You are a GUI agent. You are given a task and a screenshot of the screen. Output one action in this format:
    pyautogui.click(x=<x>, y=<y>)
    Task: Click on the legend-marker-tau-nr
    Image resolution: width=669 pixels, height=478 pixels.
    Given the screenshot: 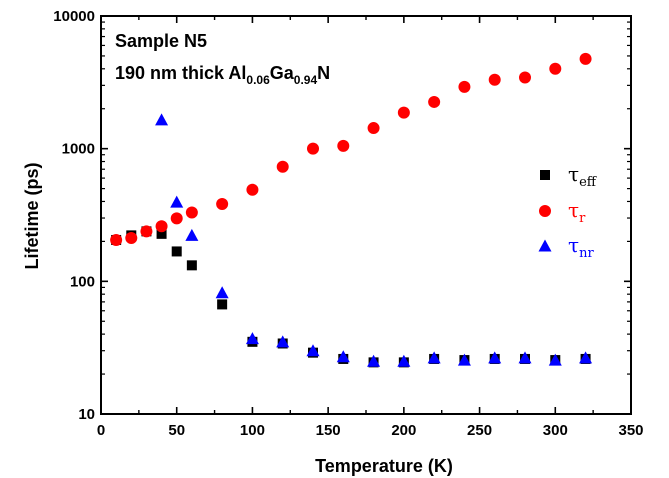 What is the action you would take?
    pyautogui.click(x=545, y=245)
    